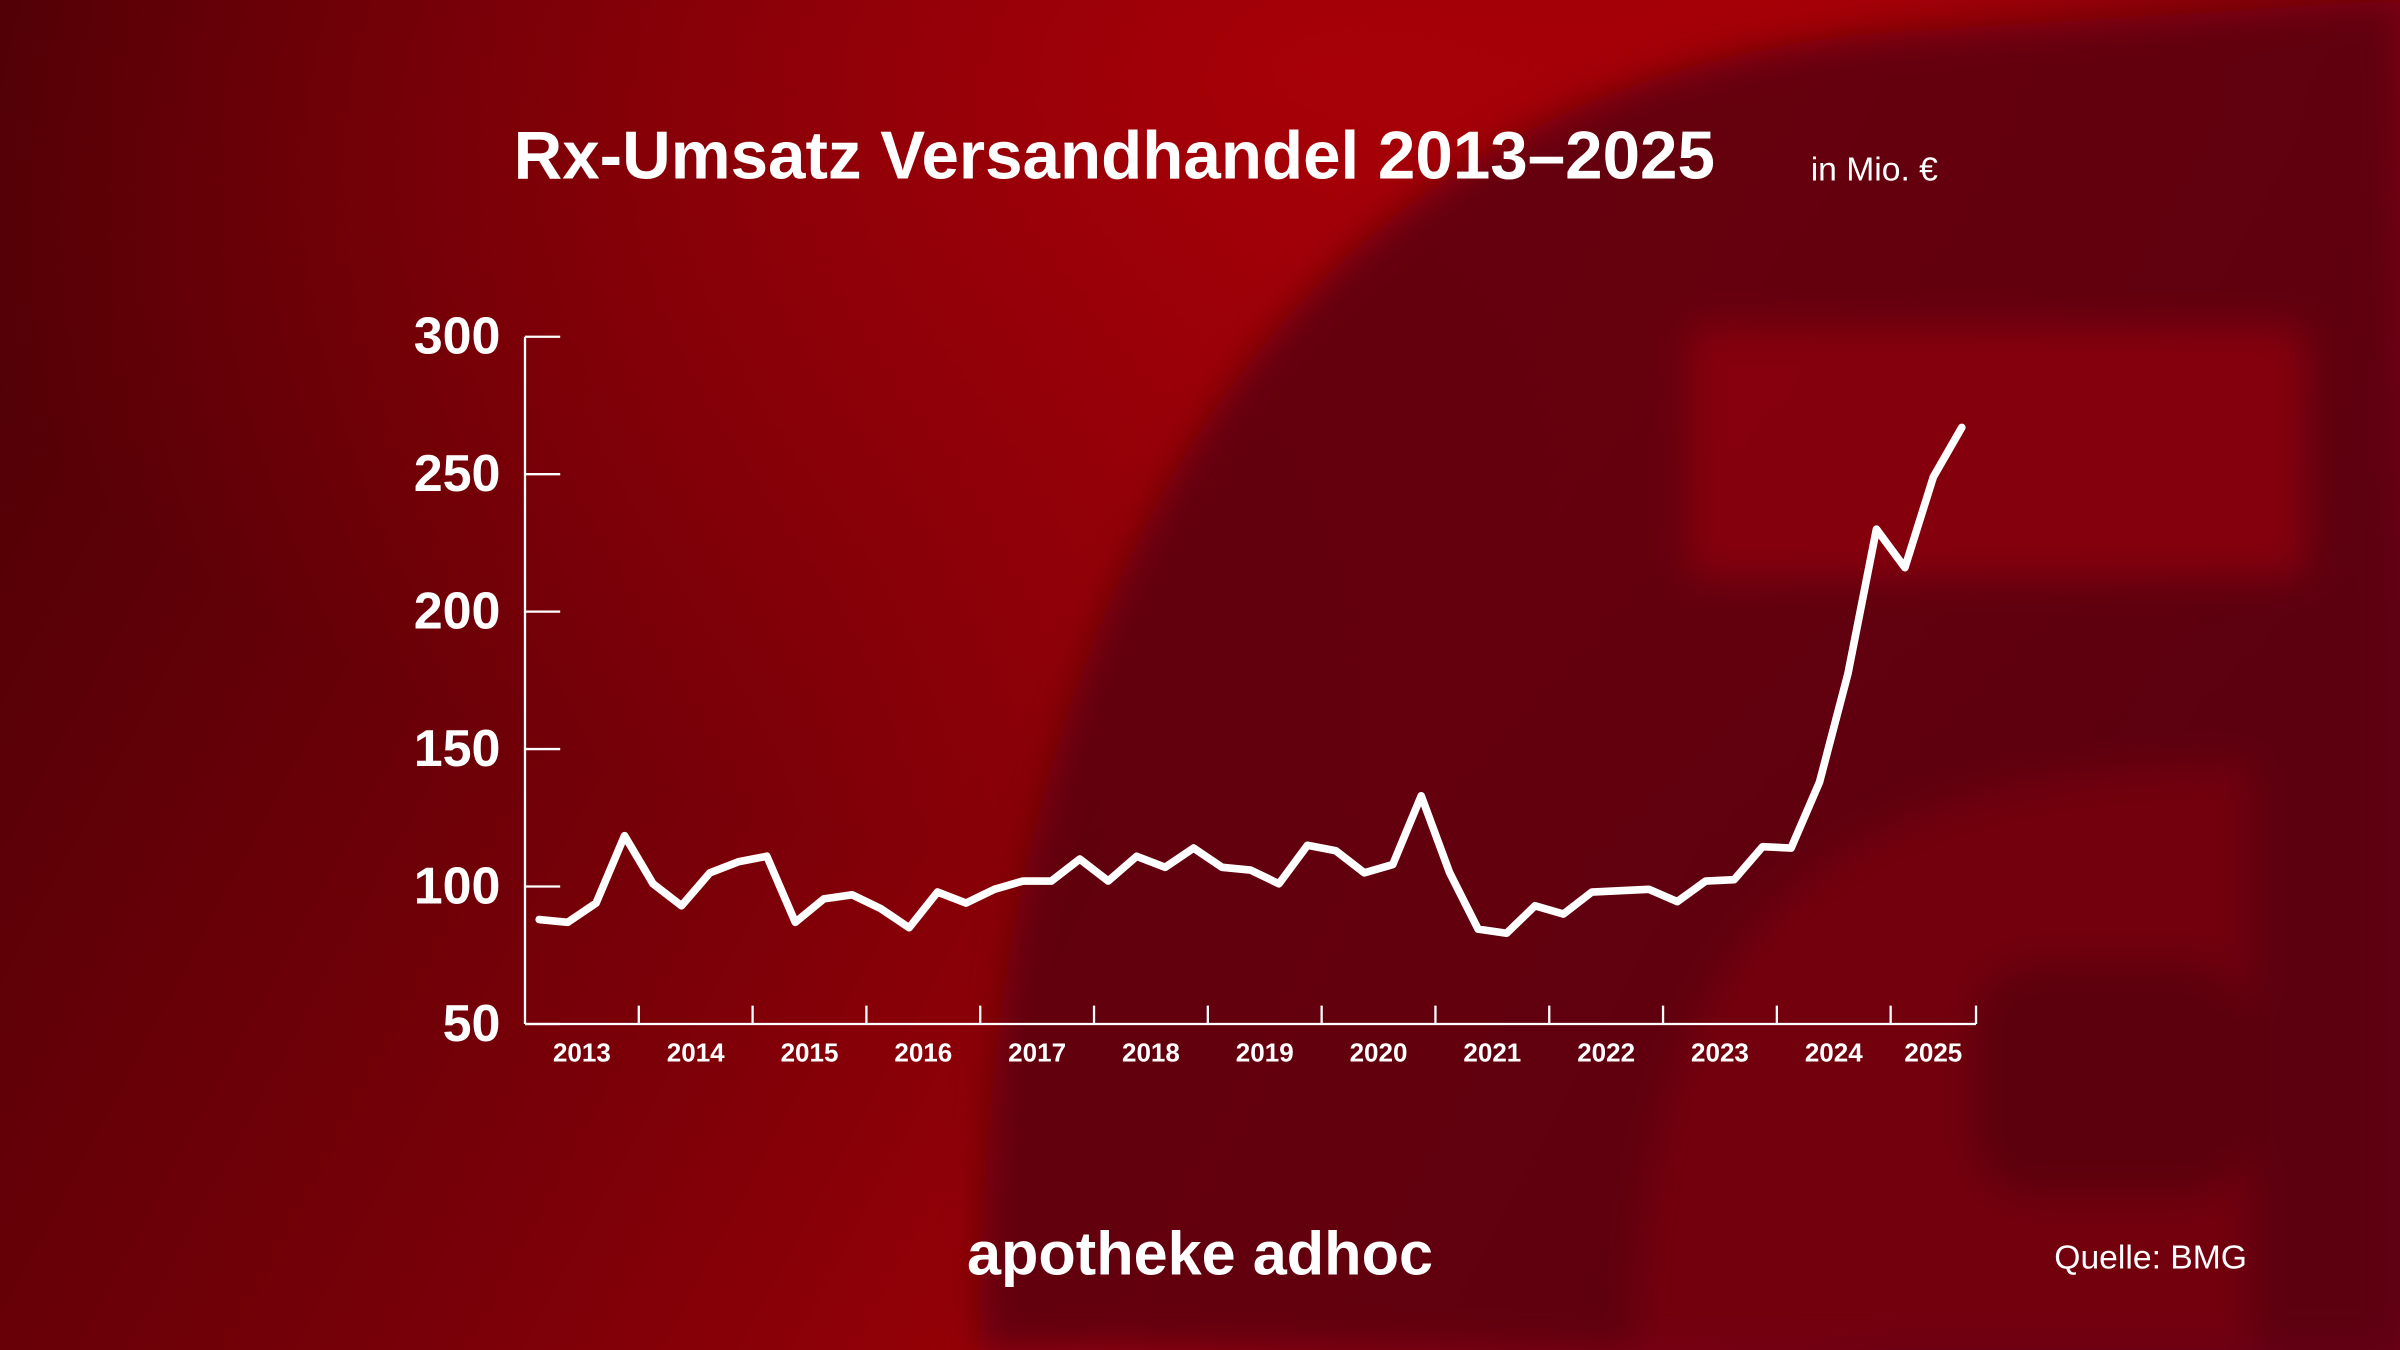 The width and height of the screenshot is (2400, 1350). What do you see at coordinates (472, 1024) in the screenshot?
I see `y-tick-label: 50` at bounding box center [472, 1024].